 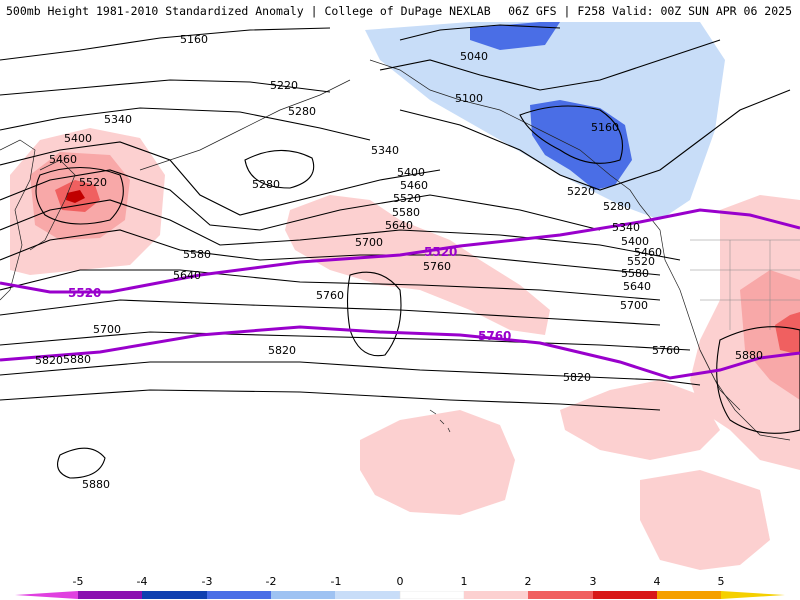 I want to click on label-5640-c: 5640, so click(x=399, y=225).